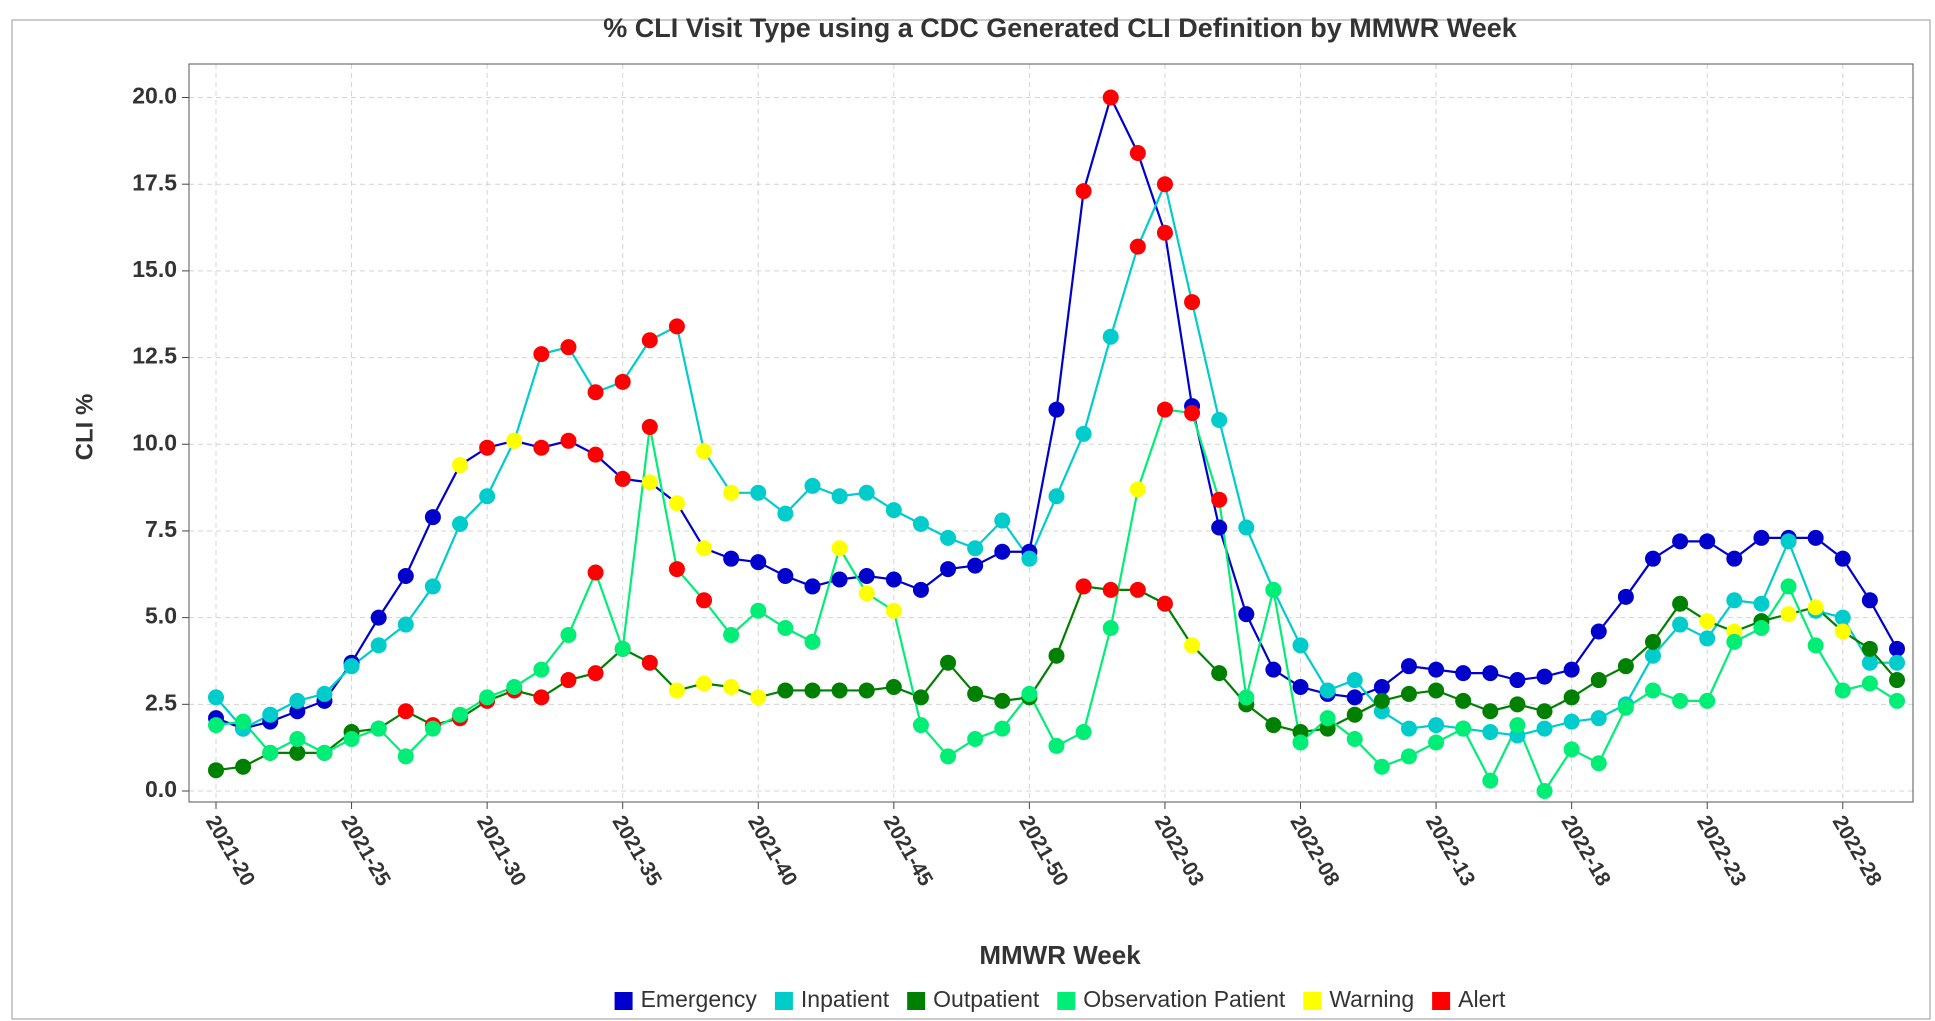  What do you see at coordinates (1450, 851) in the screenshot?
I see `x-tick-label: 2022-13` at bounding box center [1450, 851].